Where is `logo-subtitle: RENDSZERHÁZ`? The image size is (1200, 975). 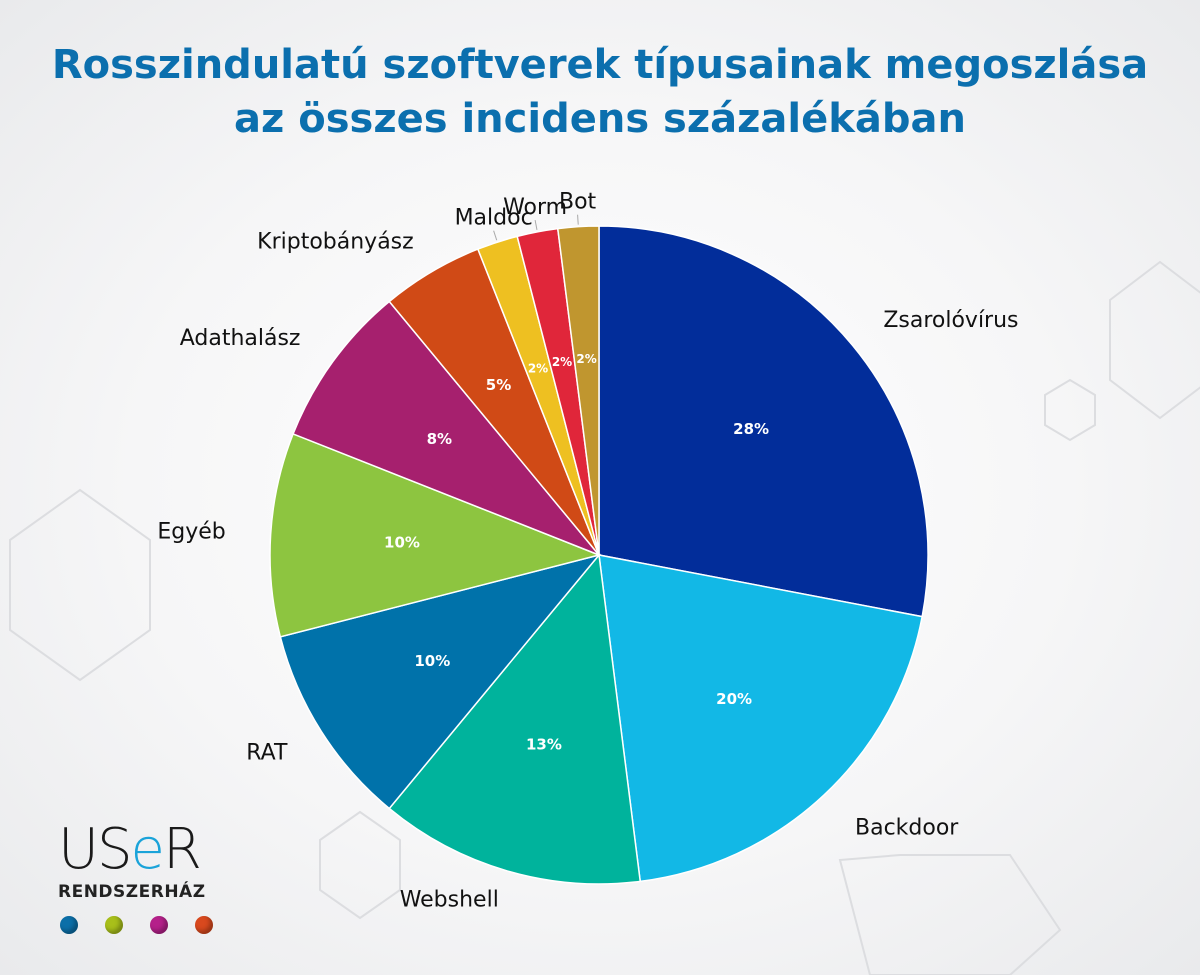
logo-subtitle: RENDSZERHÁZ is located at coordinates (132, 892).